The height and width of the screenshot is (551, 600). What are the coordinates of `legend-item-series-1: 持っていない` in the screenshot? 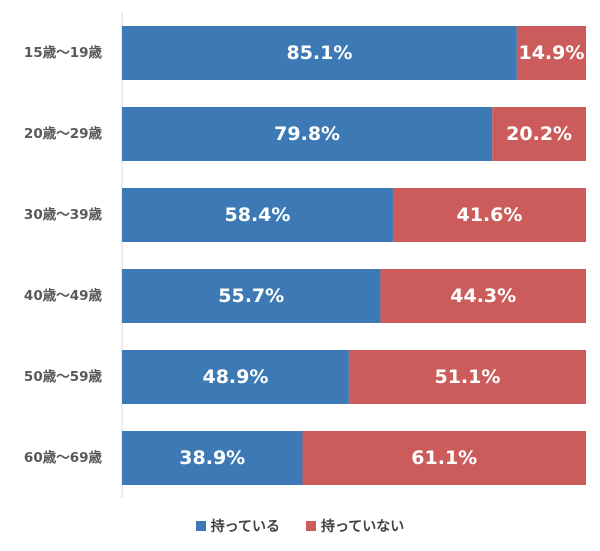 It's located at (355, 526).